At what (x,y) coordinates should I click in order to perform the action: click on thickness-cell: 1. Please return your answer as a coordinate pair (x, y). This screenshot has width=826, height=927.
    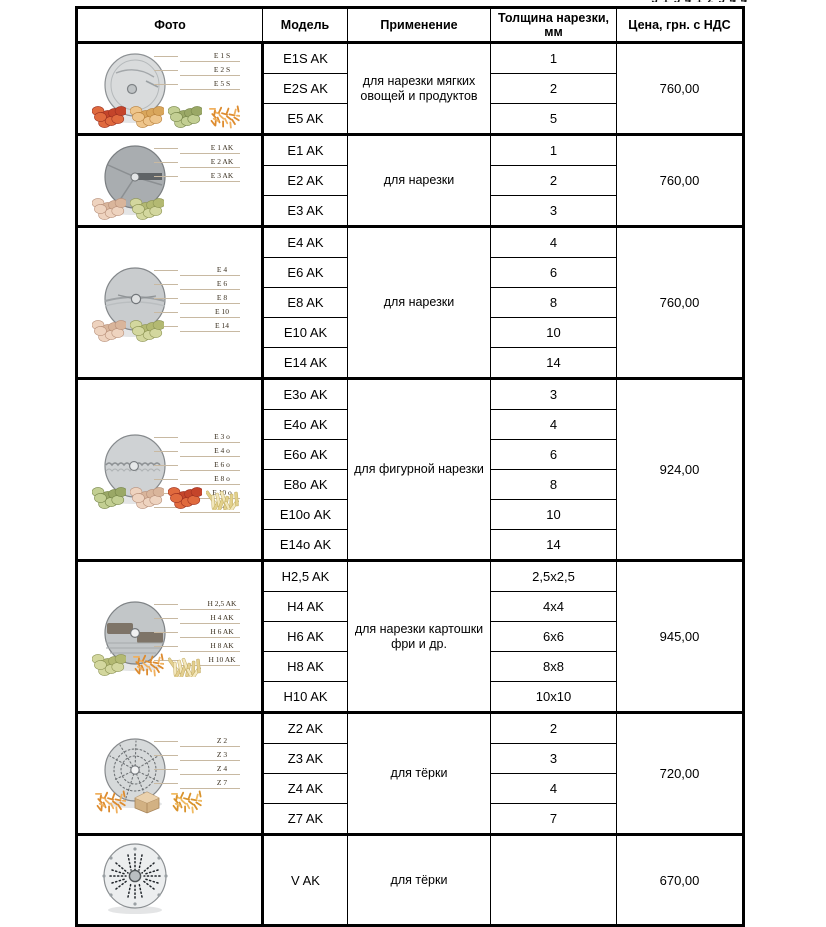
    Looking at the image, I should click on (553, 57).